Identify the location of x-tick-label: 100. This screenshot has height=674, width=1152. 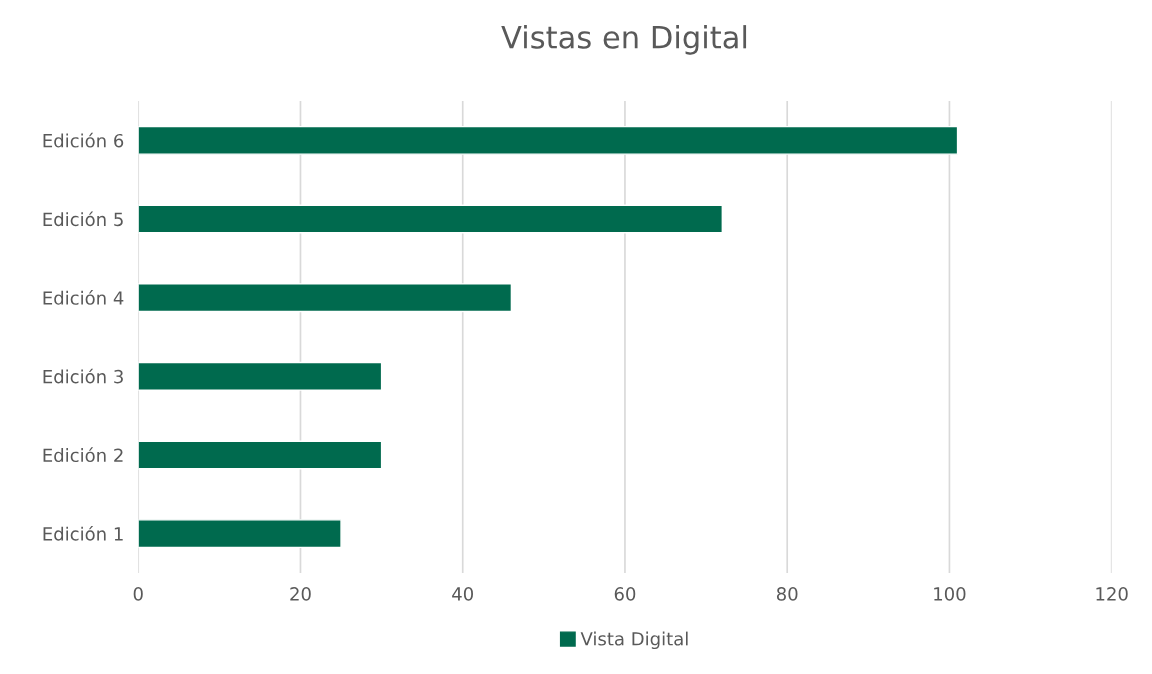
(950, 594).